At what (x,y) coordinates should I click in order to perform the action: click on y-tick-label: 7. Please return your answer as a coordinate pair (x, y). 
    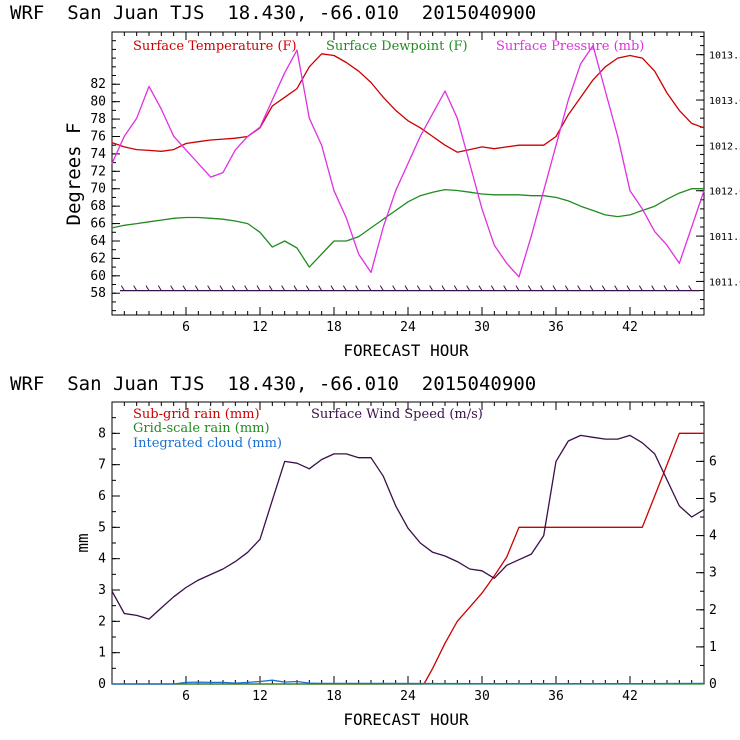
    Looking at the image, I should click on (102, 465).